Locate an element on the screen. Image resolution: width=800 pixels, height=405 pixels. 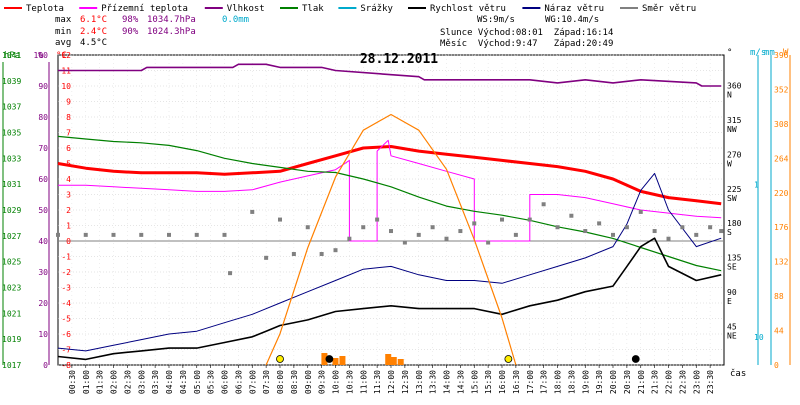
unit-hpa: hPa is located at coordinates (12, 56).